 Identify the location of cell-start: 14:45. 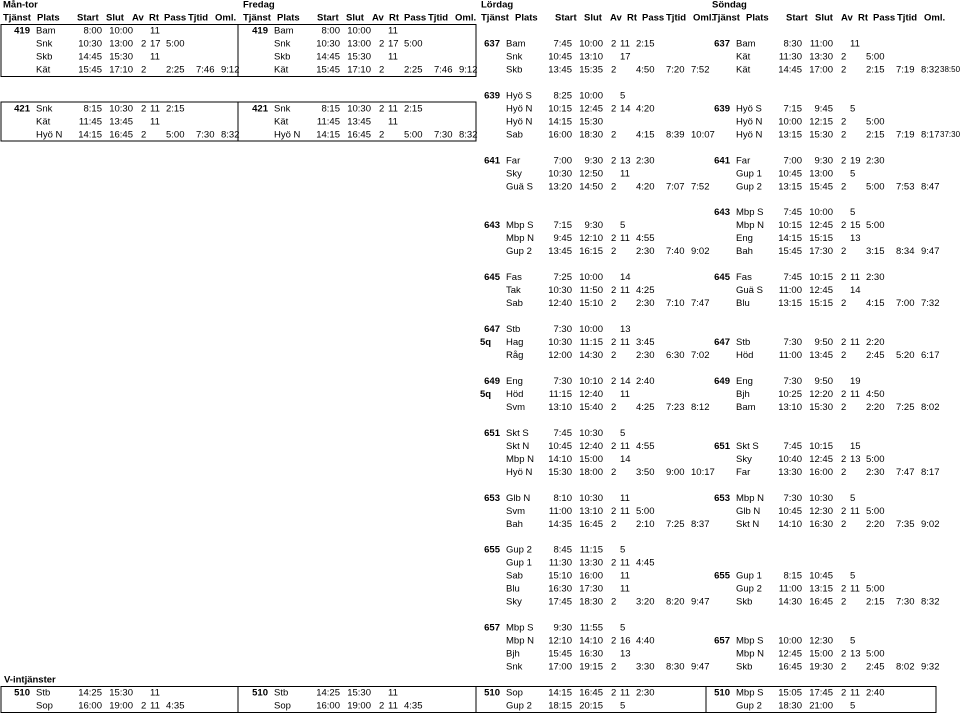
(90, 56).